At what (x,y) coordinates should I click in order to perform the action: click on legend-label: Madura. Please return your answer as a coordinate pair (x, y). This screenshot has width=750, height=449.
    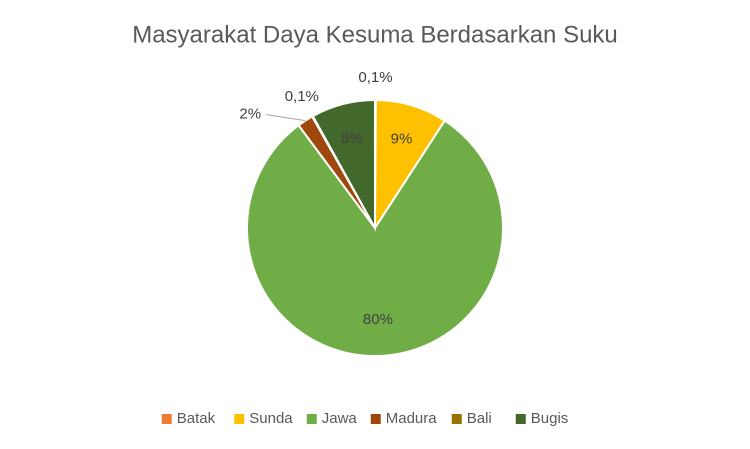
    Looking at the image, I should click on (412, 418).